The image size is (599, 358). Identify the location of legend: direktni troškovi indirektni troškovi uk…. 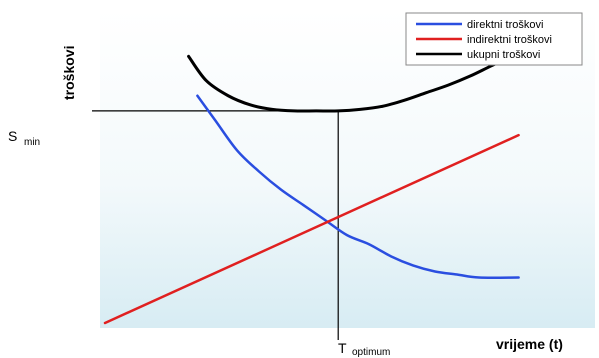
(494, 39).